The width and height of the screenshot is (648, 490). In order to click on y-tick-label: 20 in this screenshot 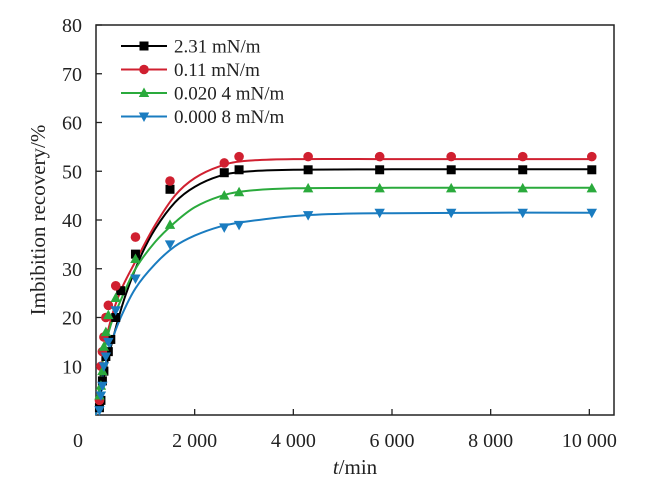, I will do `click(72, 319)`.